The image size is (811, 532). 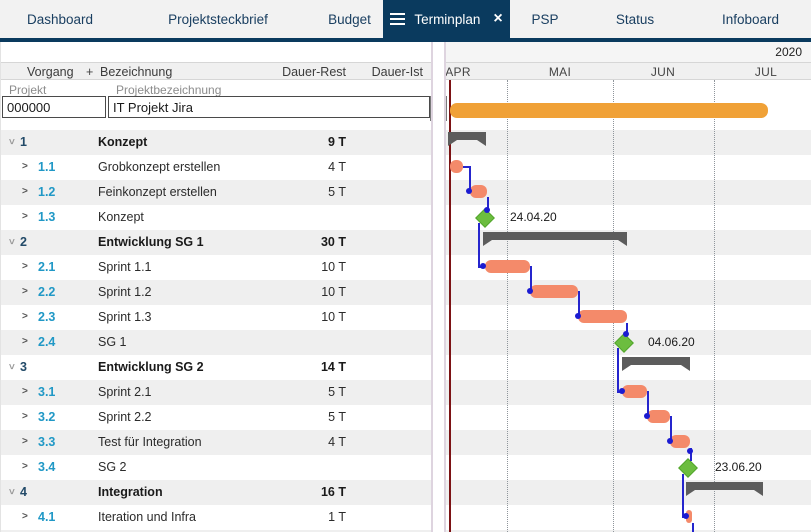 I want to click on row-number: 1, so click(x=23, y=142).